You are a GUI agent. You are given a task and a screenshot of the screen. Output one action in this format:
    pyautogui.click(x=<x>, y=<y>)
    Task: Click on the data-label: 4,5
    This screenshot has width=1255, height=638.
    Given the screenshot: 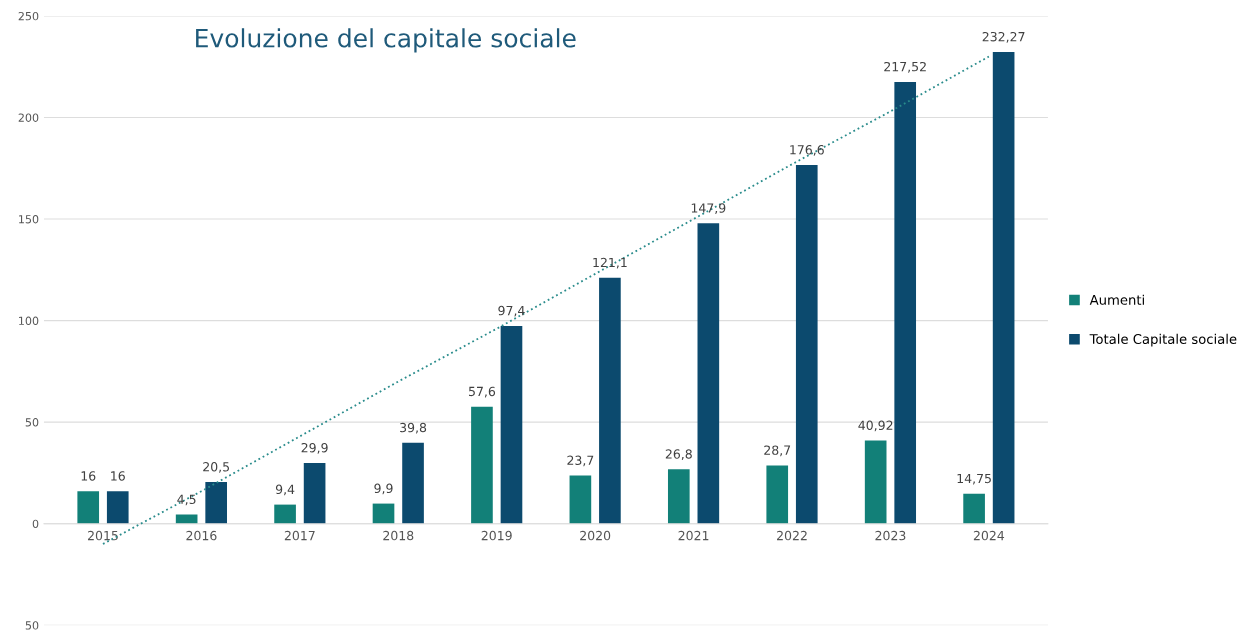 What is the action you would take?
    pyautogui.click(x=186, y=500)
    